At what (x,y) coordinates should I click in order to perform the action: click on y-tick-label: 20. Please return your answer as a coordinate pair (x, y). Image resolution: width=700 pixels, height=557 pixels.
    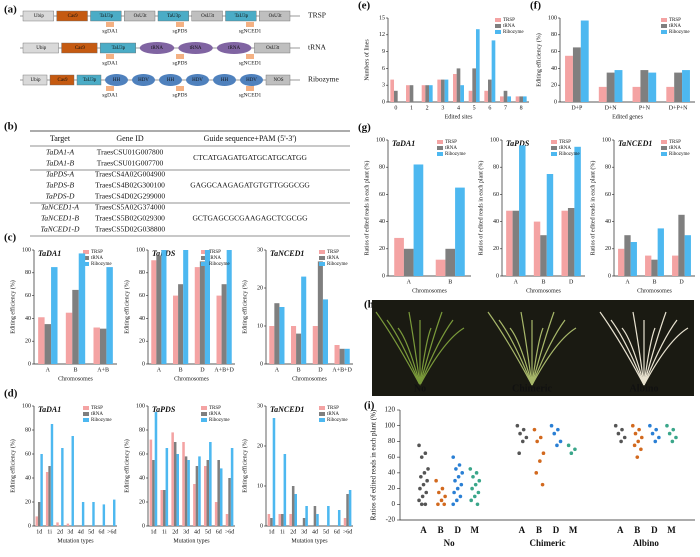
    Looking at the image, I should click on (382, 249).